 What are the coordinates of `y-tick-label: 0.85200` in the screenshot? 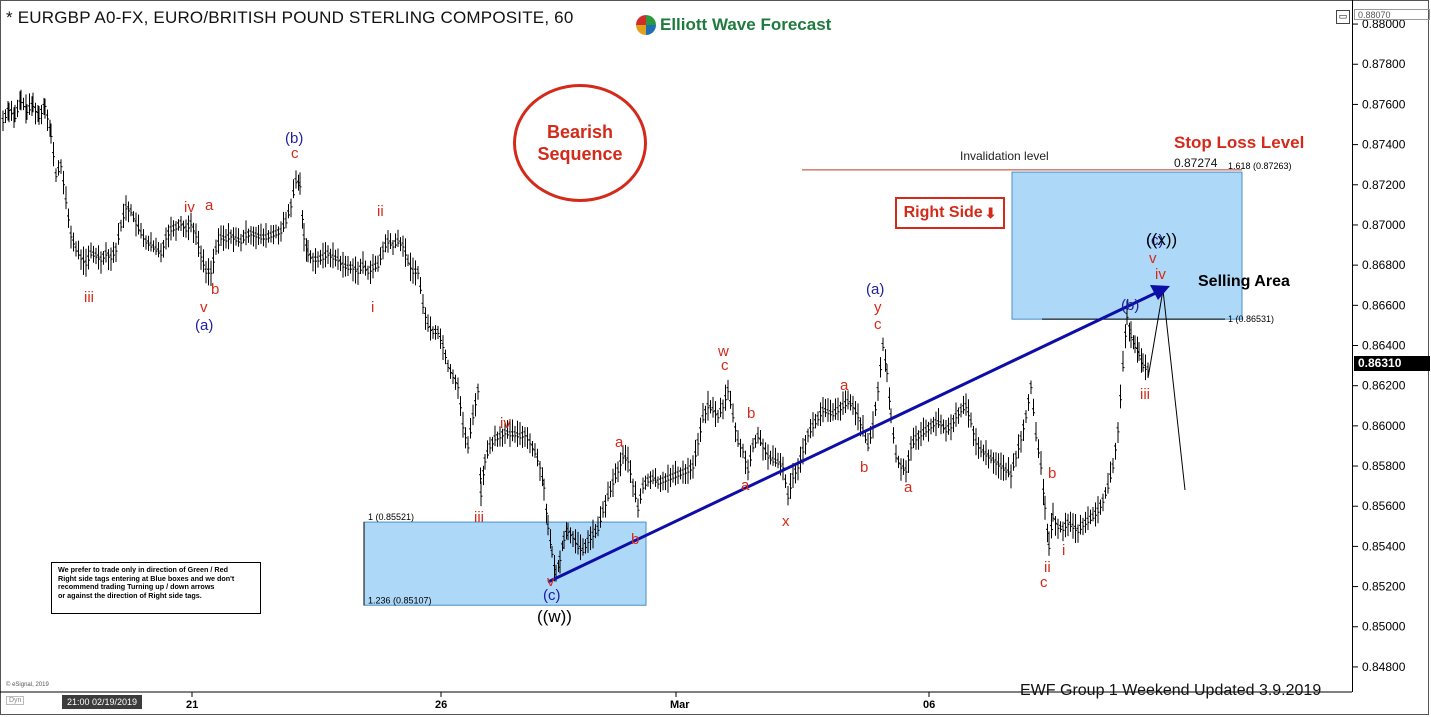 It's located at (1384, 587).